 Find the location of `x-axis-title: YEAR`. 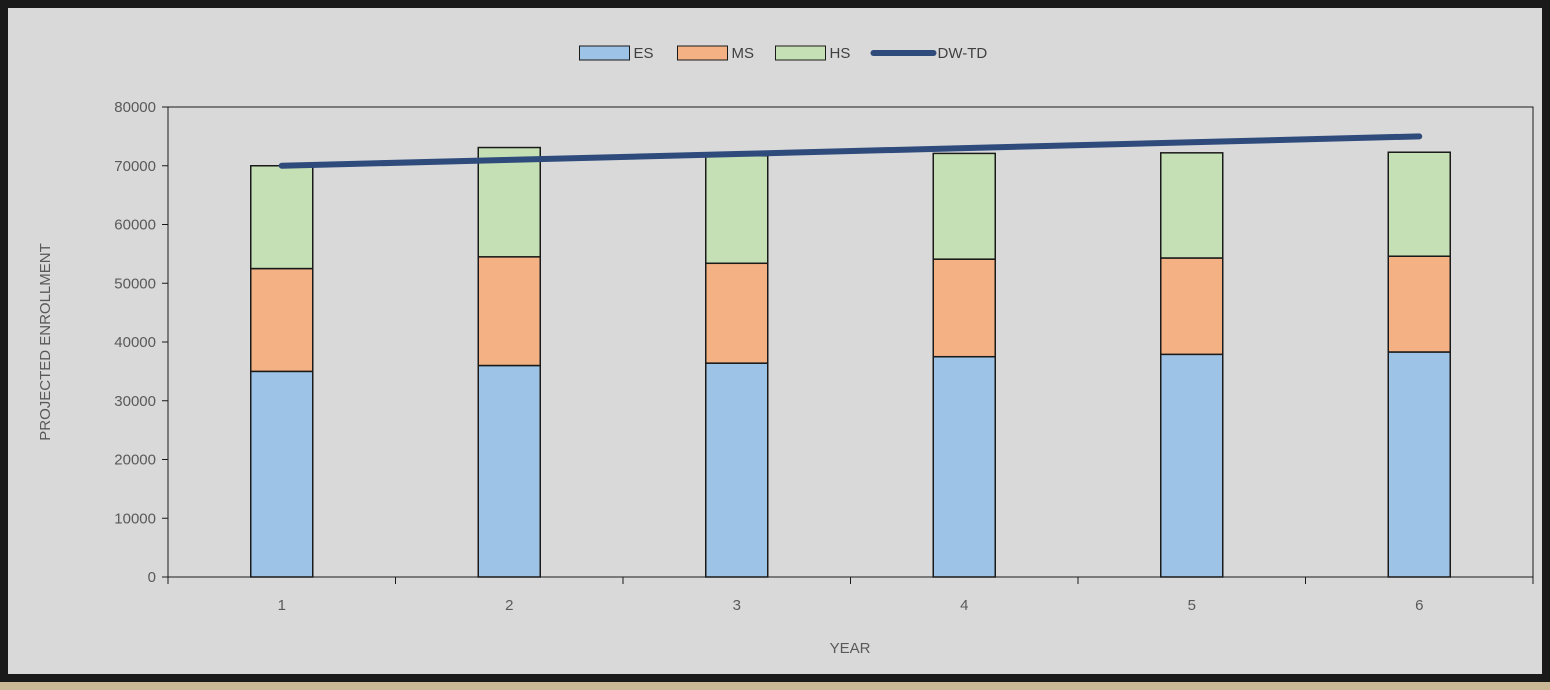

x-axis-title: YEAR is located at coordinates (850, 648).